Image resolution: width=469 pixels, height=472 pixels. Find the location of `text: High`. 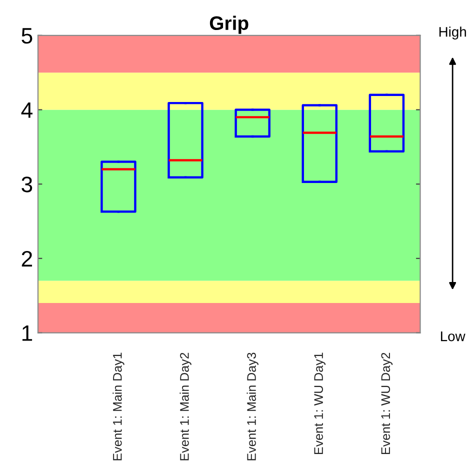

text: High is located at coordinates (452, 33).